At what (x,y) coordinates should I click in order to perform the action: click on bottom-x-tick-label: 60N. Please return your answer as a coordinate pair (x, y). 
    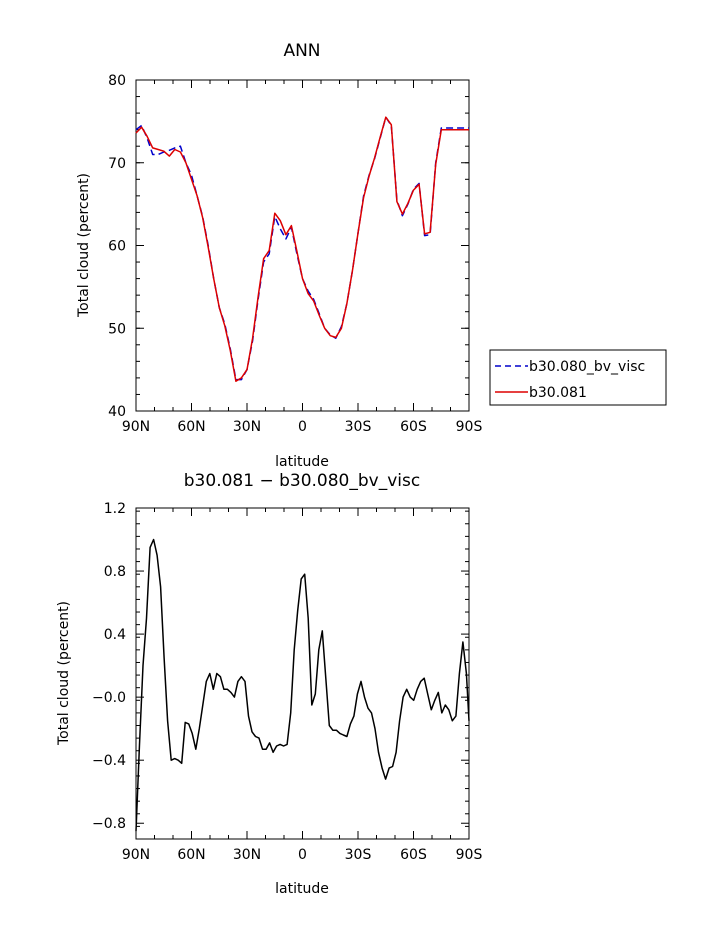
    Looking at the image, I should click on (191, 855).